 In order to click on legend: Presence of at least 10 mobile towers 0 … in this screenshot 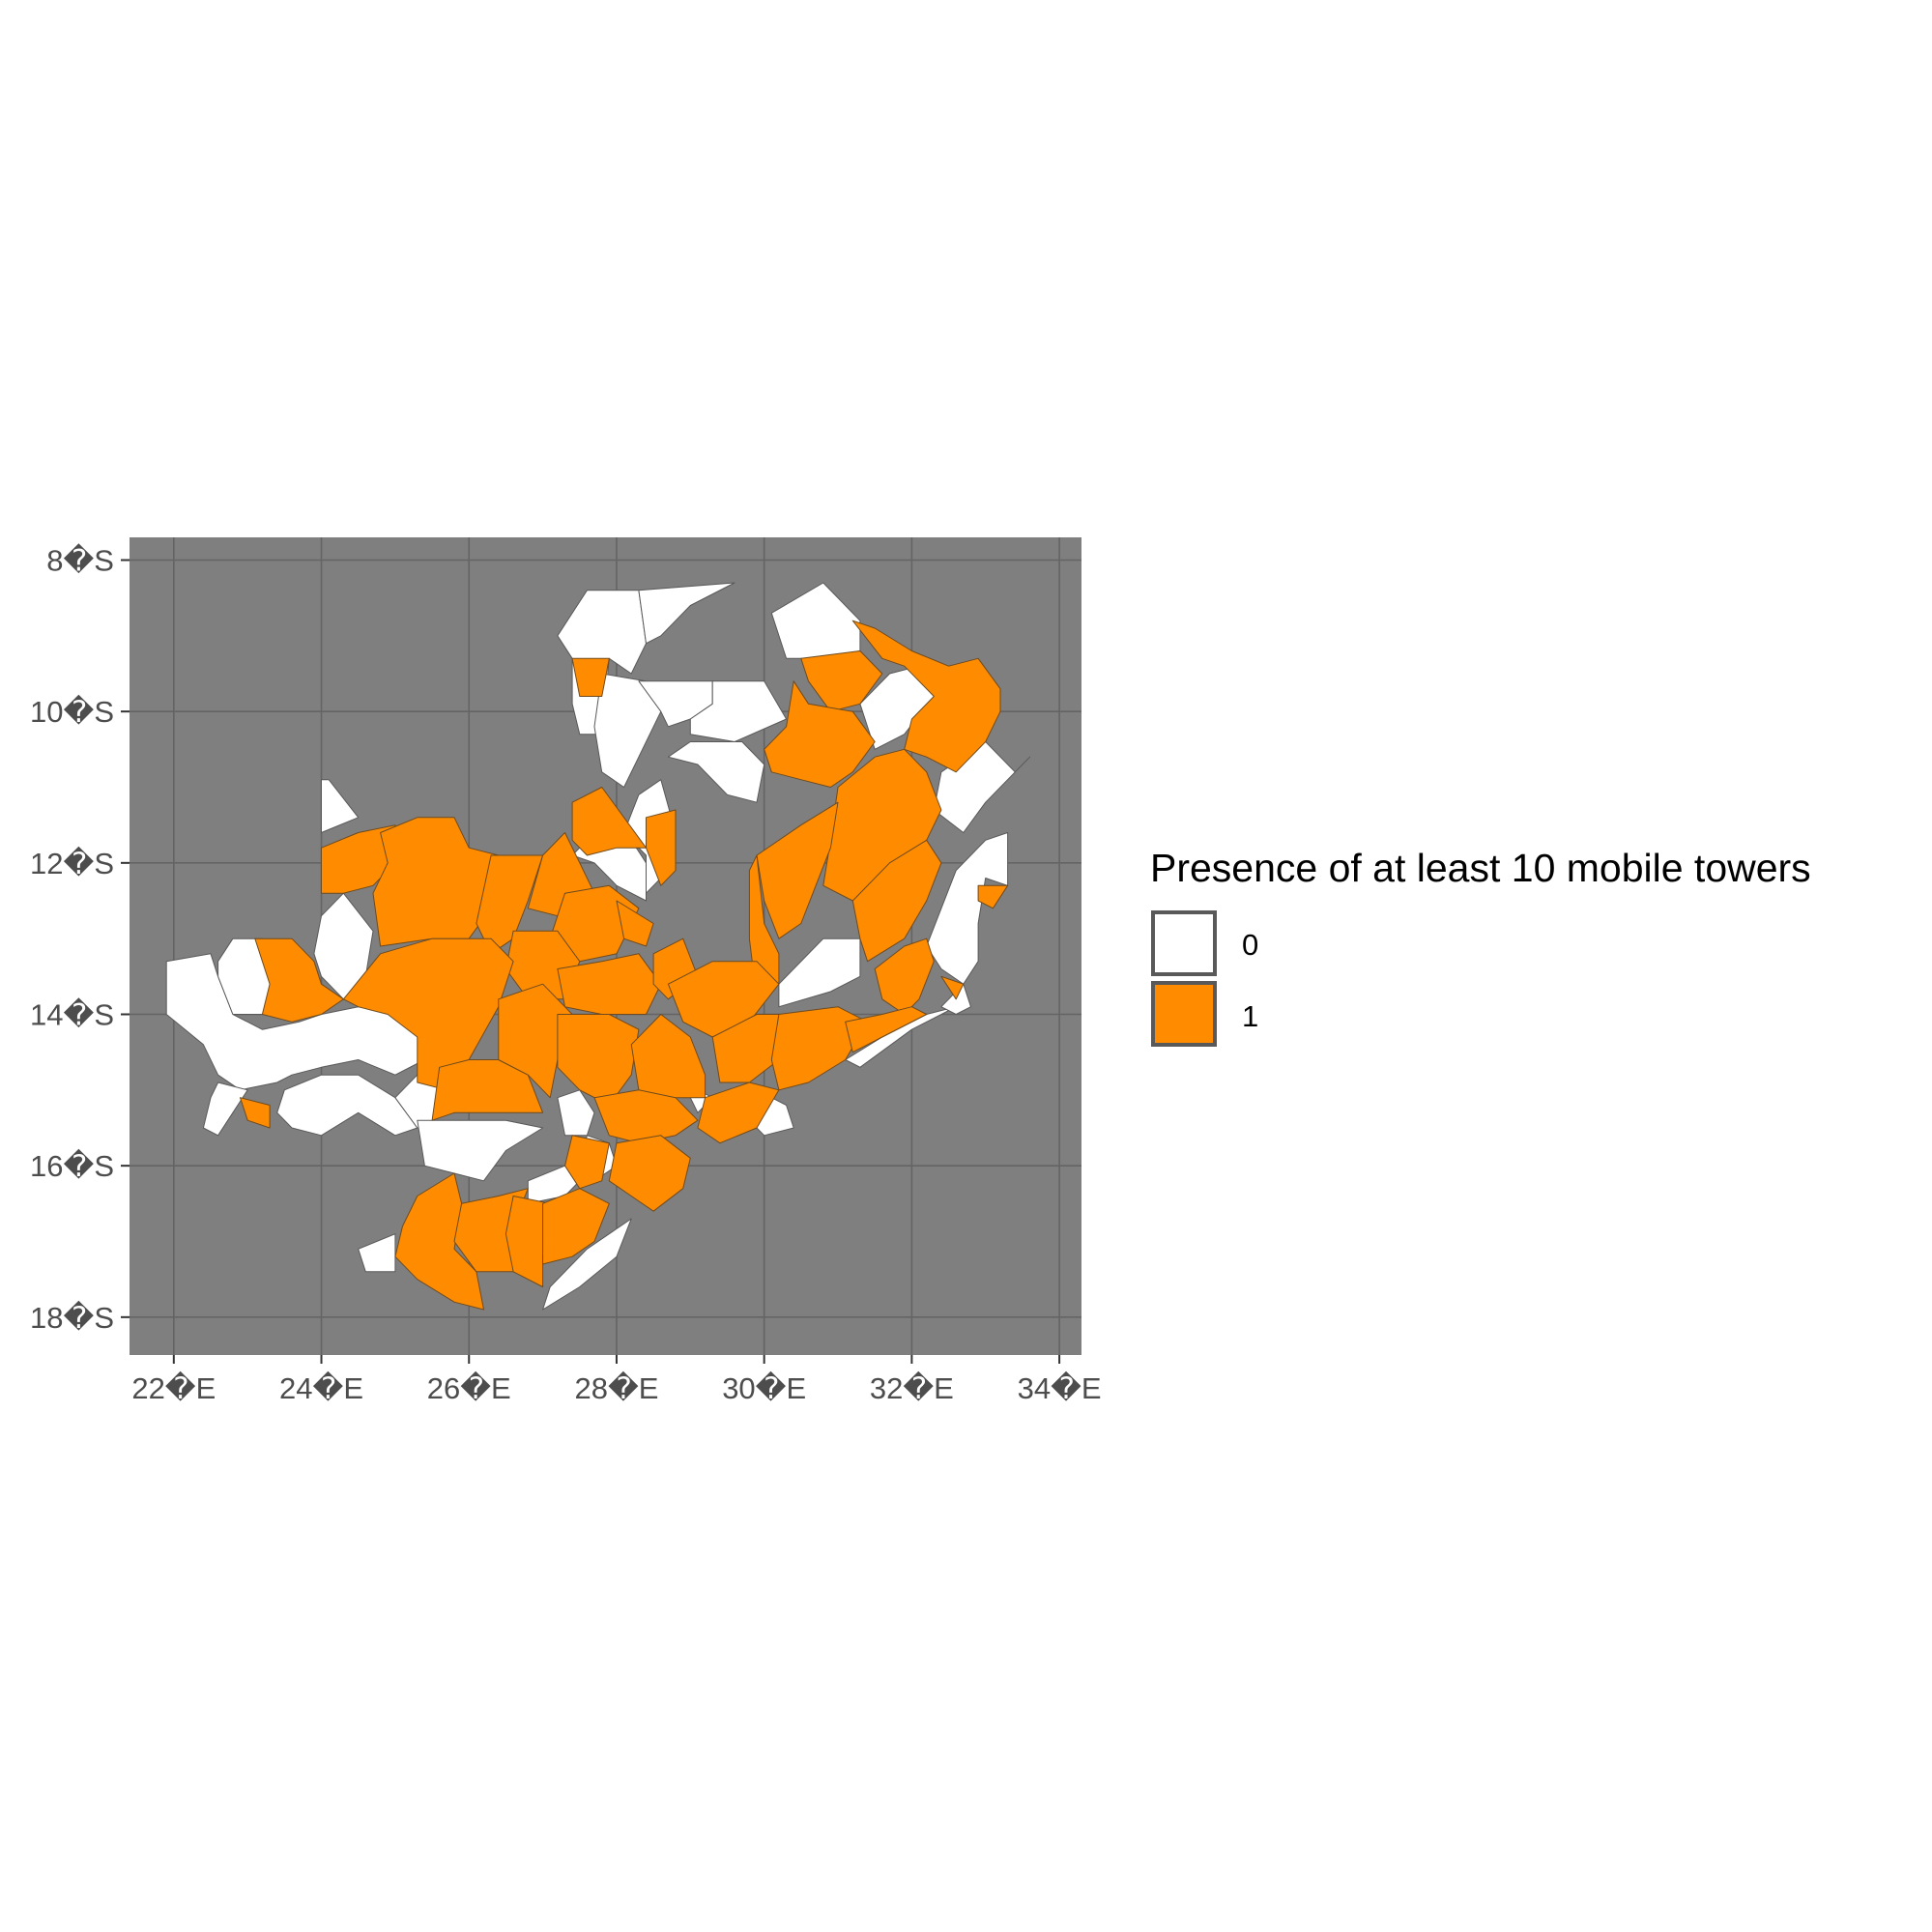, I will do `click(1480, 946)`.